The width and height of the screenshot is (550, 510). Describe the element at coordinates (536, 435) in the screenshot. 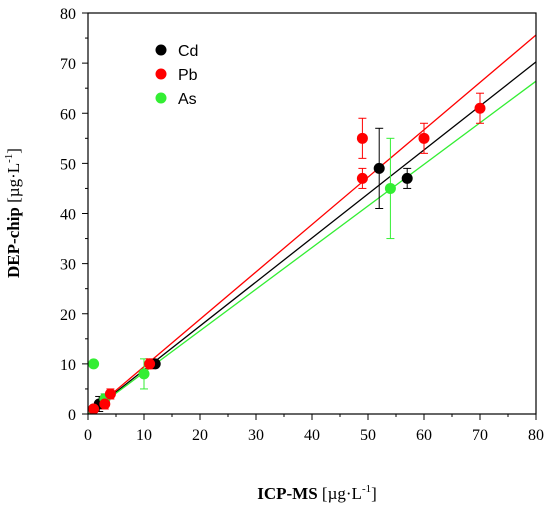

I see `x-tick-label: 80` at that location.